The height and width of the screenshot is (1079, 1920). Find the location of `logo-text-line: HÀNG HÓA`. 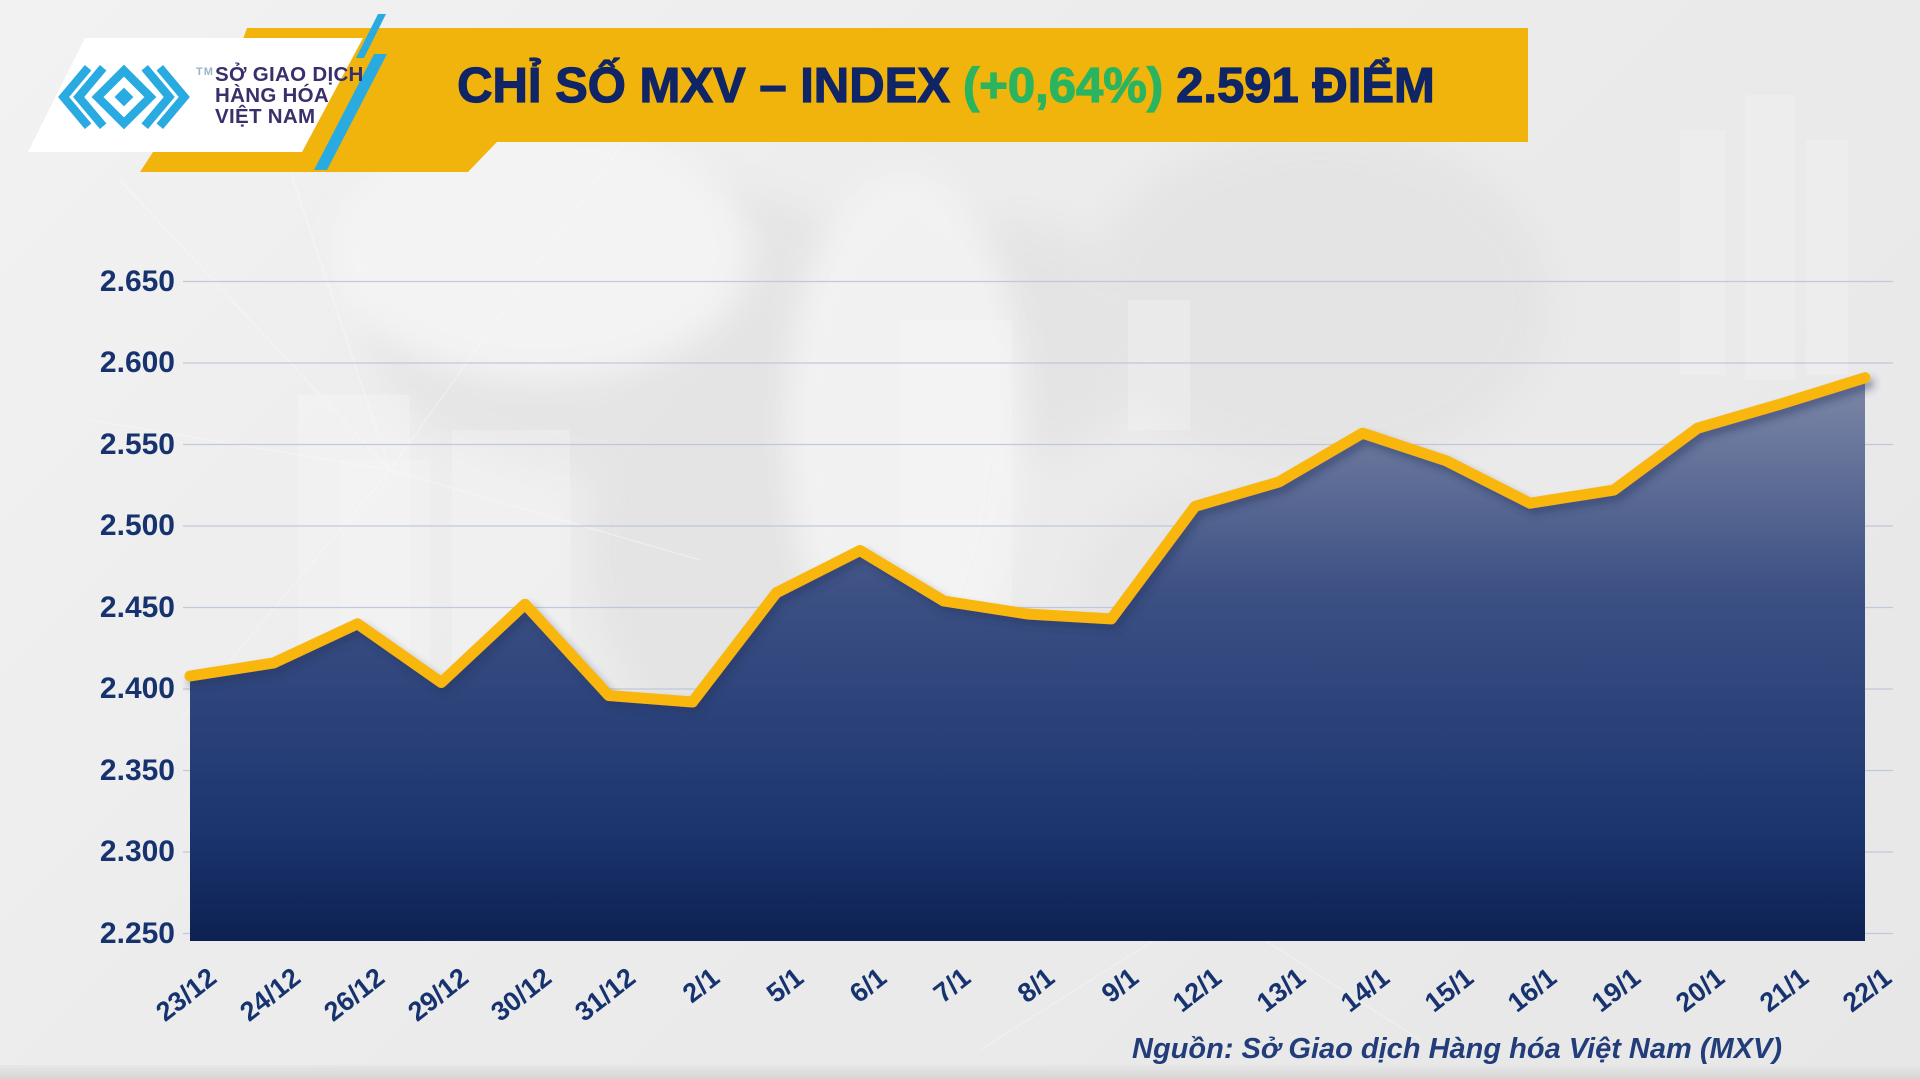

logo-text-line: HÀNG HÓA is located at coordinates (272, 95).